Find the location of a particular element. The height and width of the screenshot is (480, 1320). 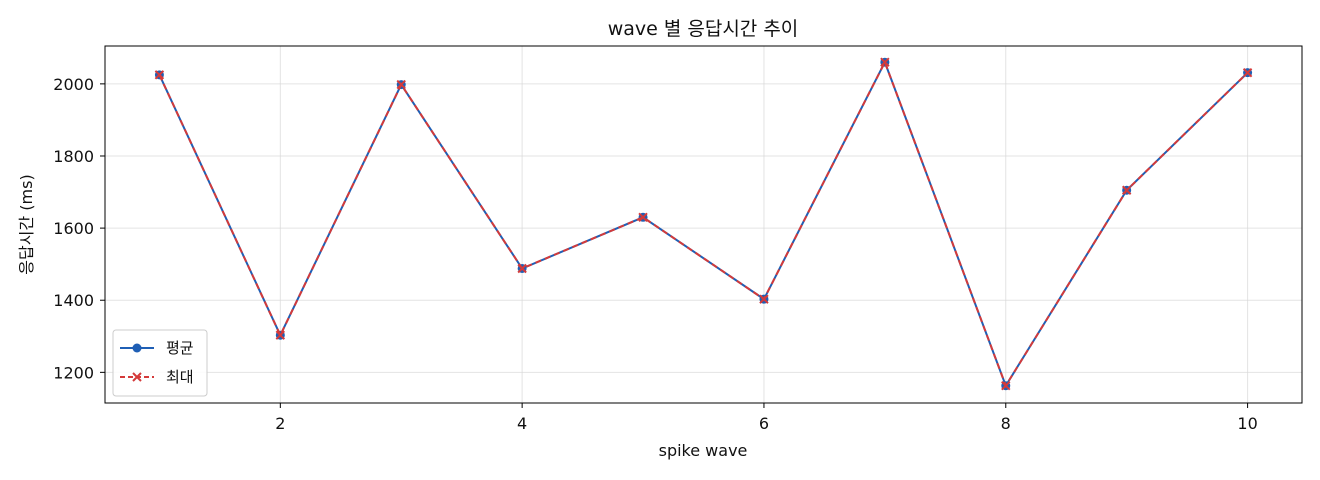

x-tick-label: 8 is located at coordinates (1006, 423).